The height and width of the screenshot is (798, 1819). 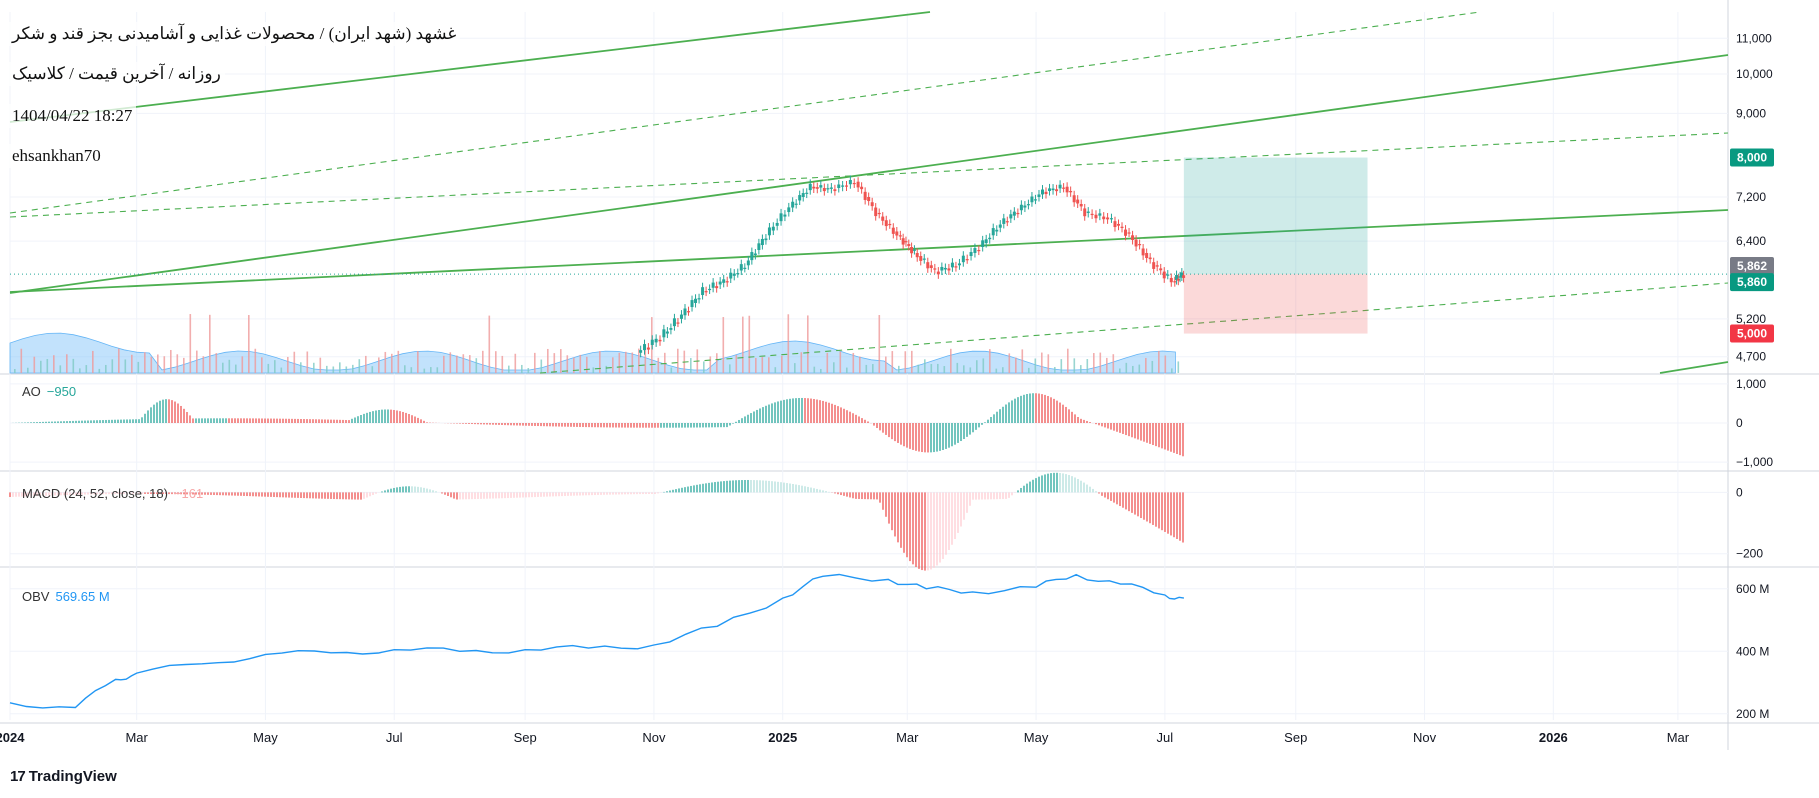 I want to click on obv-legend: OBV 569.65 M, so click(x=66, y=596).